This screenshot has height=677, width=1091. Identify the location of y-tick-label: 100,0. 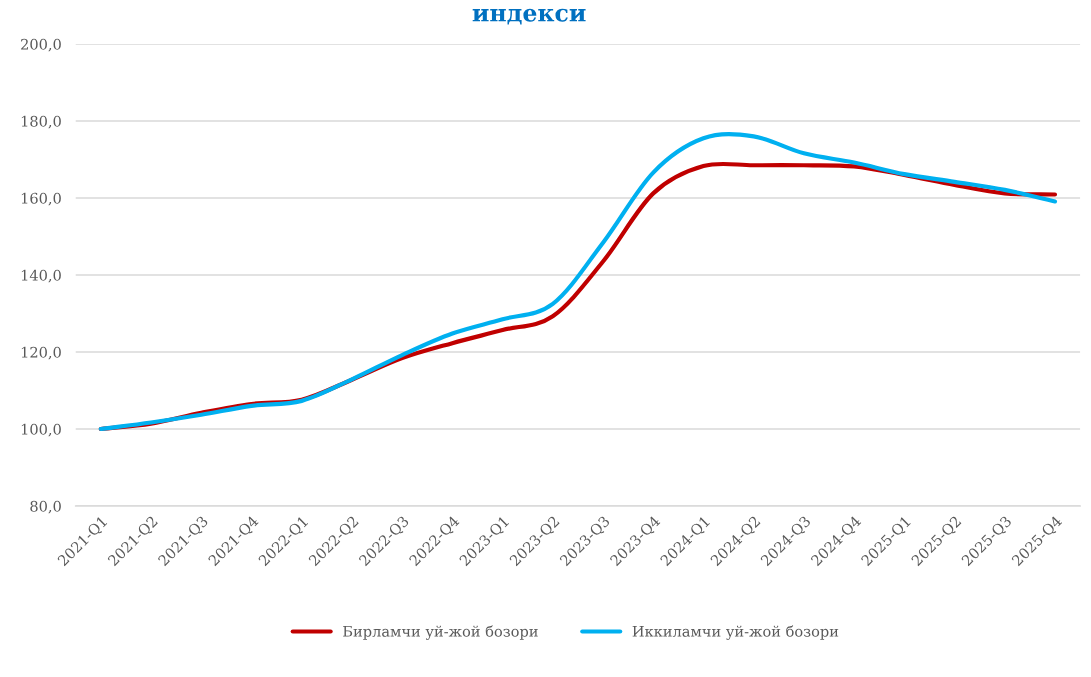
(41, 430).